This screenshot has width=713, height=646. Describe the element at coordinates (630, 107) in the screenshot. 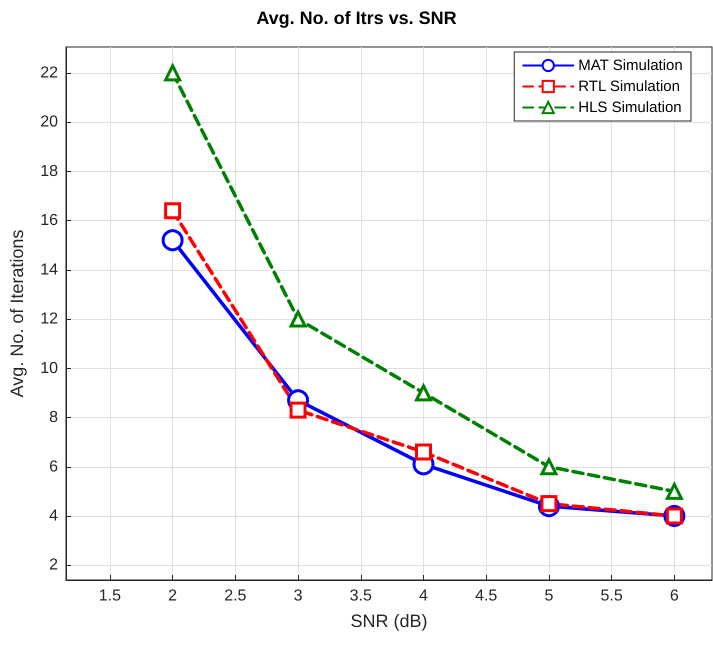

I see `legend-label: HLS Simulation` at that location.